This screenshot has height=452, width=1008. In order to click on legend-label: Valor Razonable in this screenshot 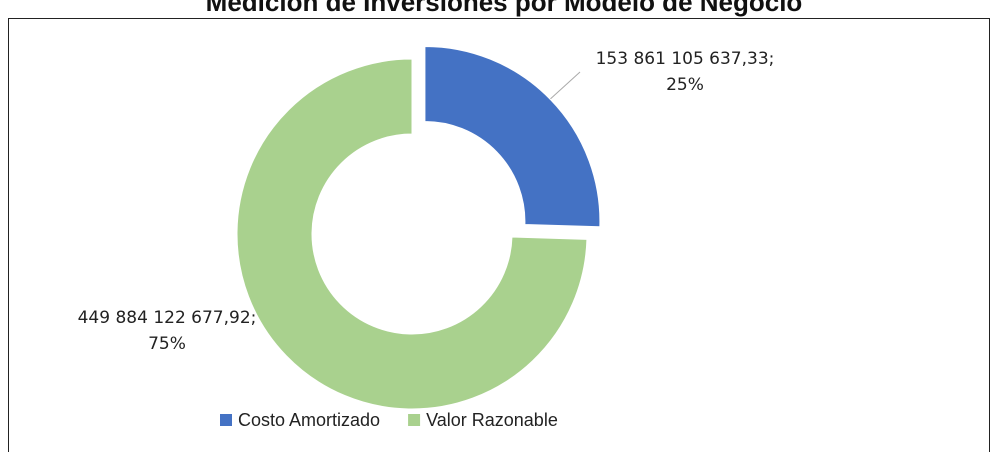, I will do `click(492, 420)`.